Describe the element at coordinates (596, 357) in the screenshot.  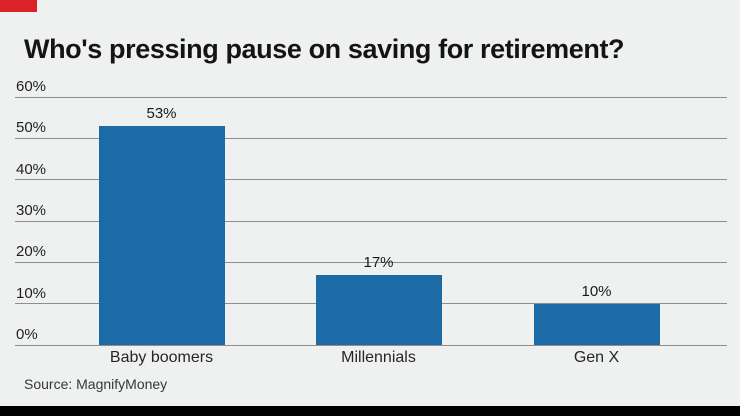
I see `category-label-gen-x: Gen X` at that location.